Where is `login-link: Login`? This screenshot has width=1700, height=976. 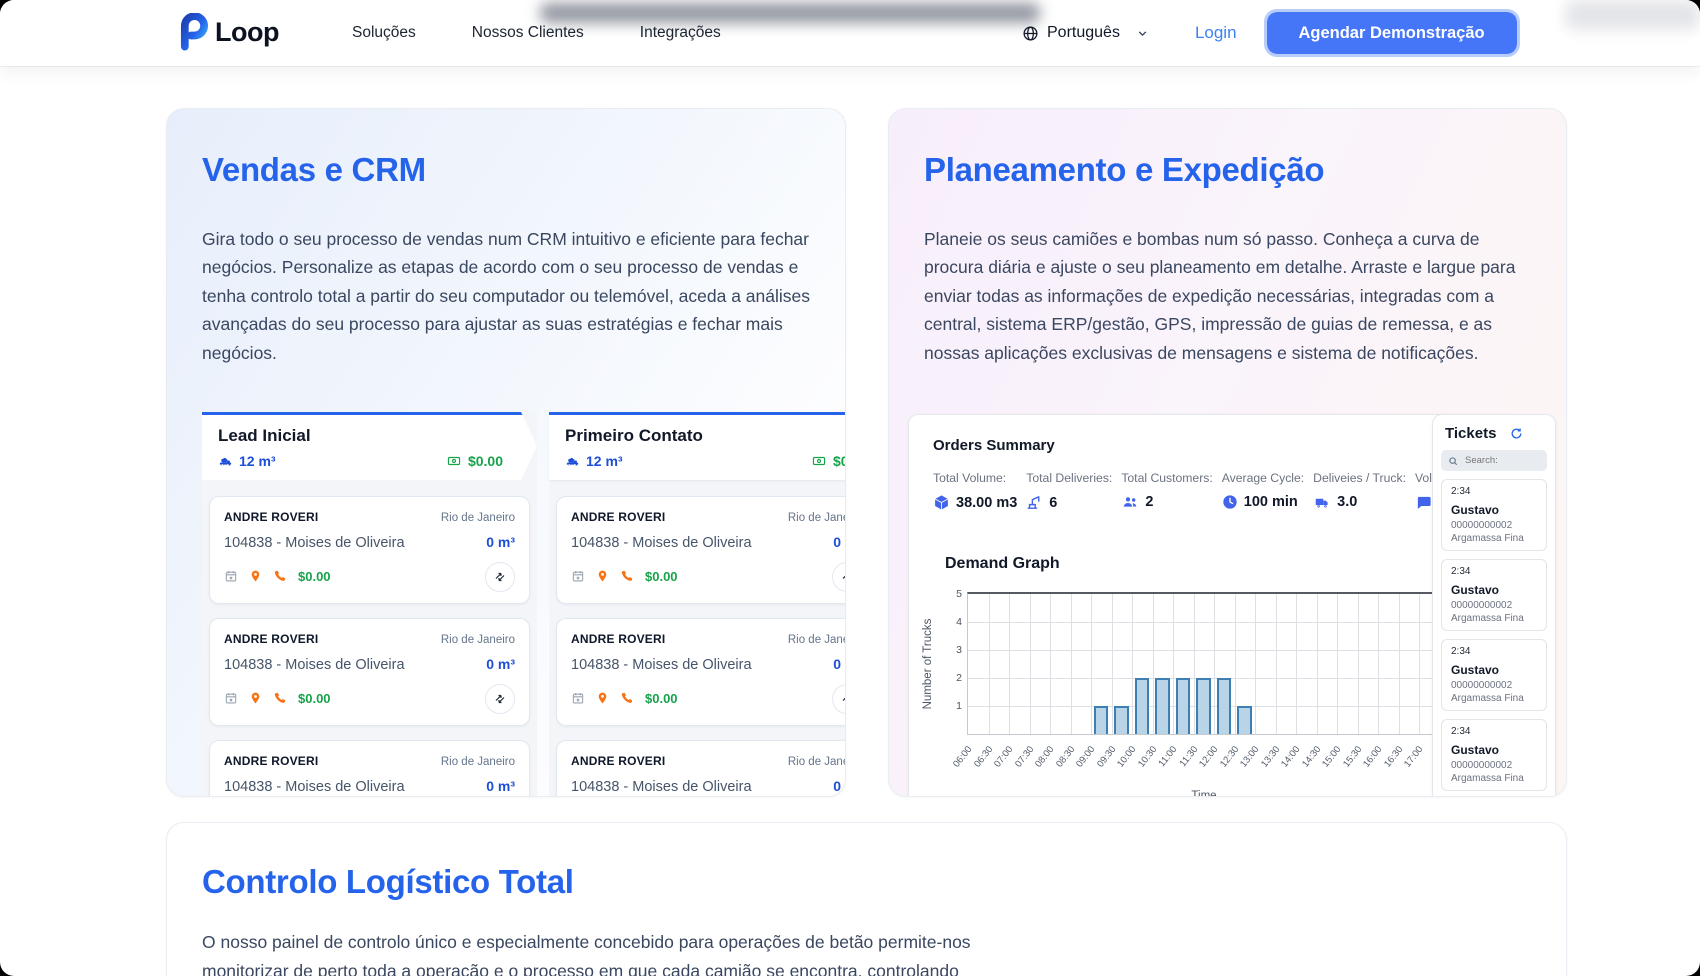 login-link: Login is located at coordinates (1215, 32).